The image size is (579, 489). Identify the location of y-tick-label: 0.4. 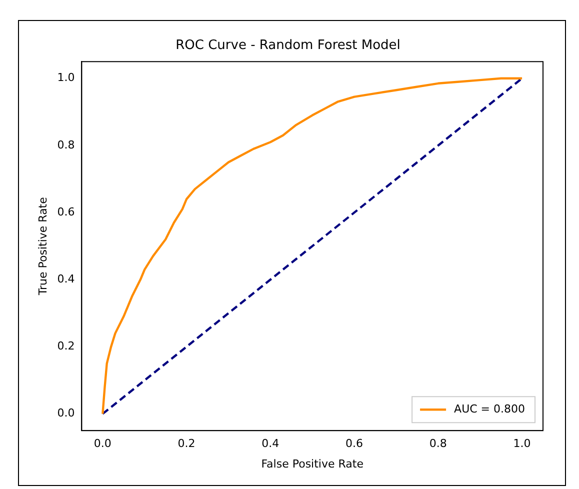
(66, 279).